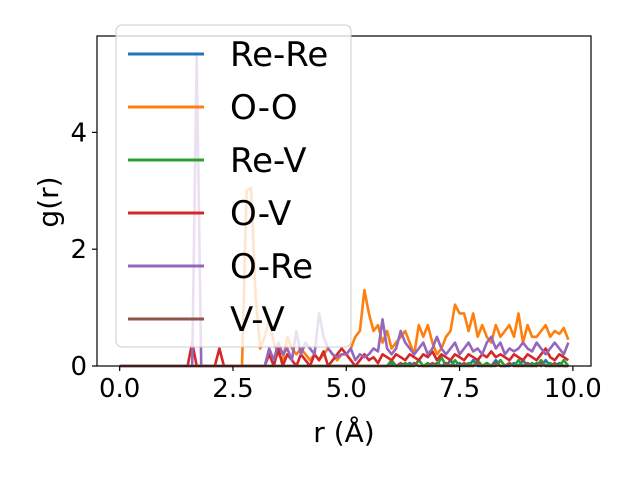 This screenshot has height=485, width=640. What do you see at coordinates (257, 320) in the screenshot?
I see `legend-label: V-V` at bounding box center [257, 320].